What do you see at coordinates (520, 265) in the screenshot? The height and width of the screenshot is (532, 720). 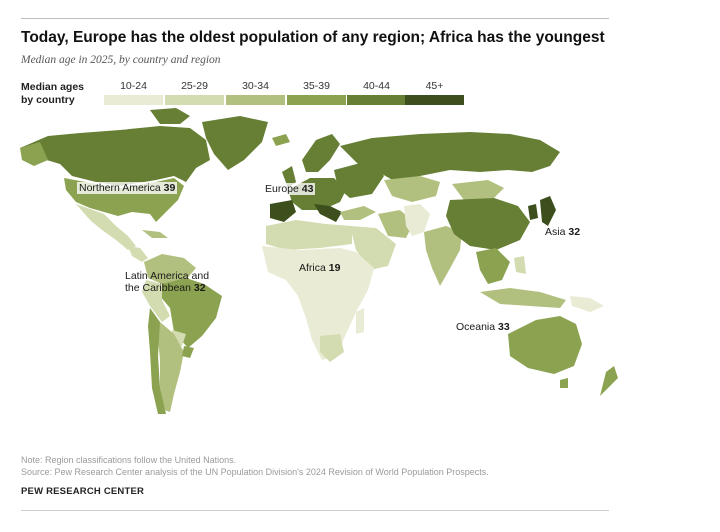 I see `region-philippines` at bounding box center [520, 265].